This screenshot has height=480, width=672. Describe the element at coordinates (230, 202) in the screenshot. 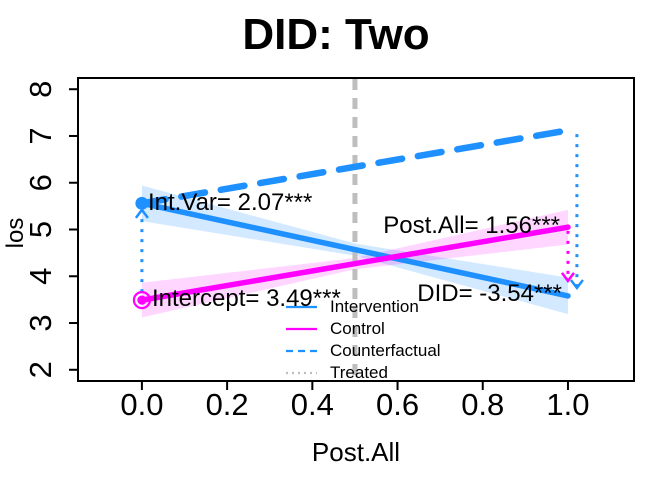

I see `annotation-int-var: Int.Var= 2.07***` at that location.